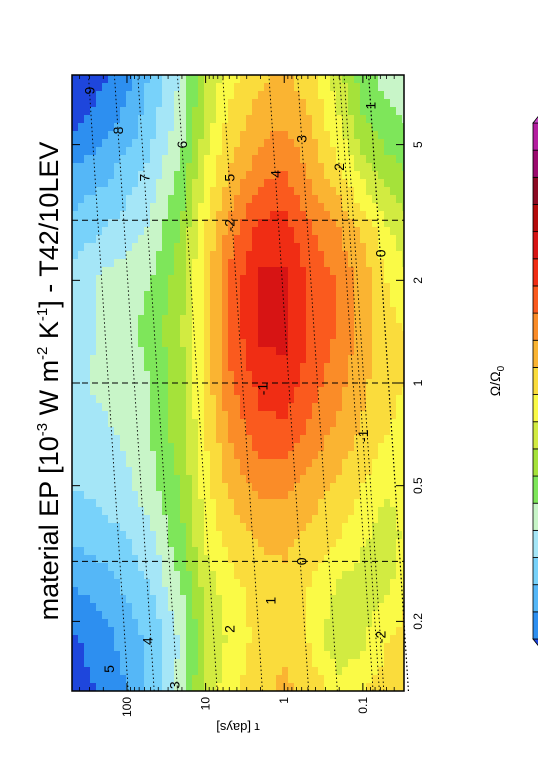  Describe the element at coordinates (237, 727) in the screenshot. I see `y-axis-label: τ [days]` at that location.